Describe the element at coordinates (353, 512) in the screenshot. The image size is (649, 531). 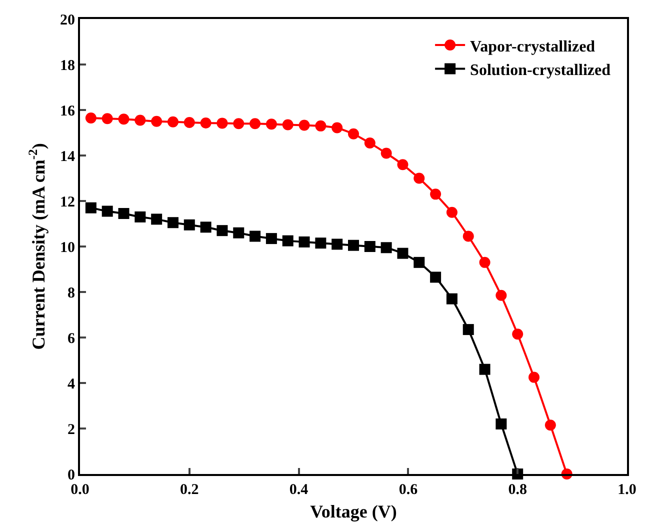
I see `x-axis-title: Voltage (V)` at that location.